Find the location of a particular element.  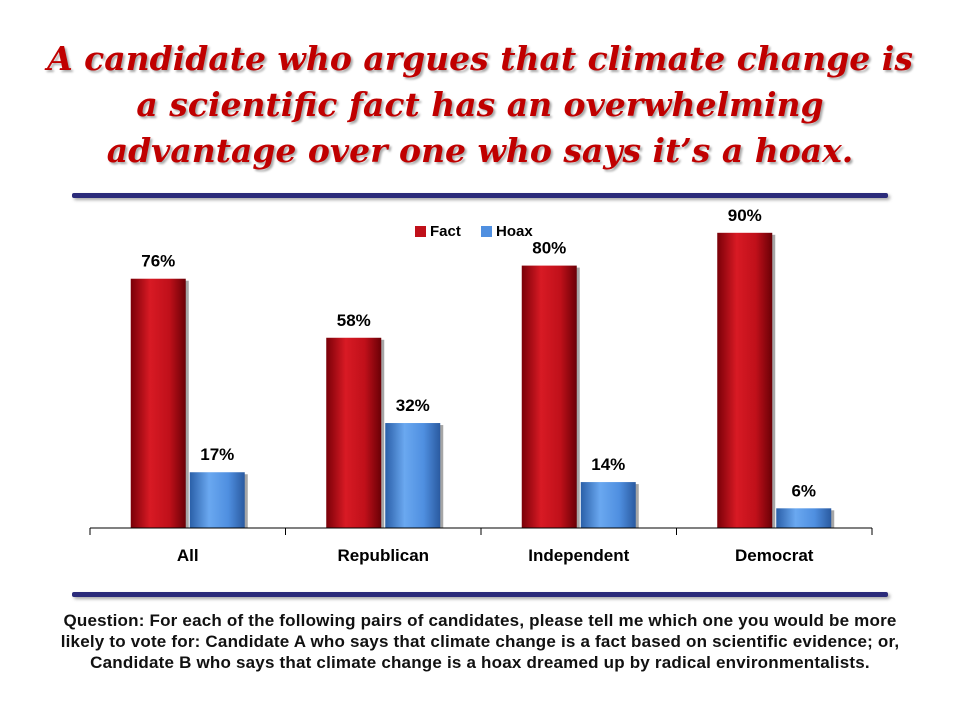

footer-divider is located at coordinates (480, 594).